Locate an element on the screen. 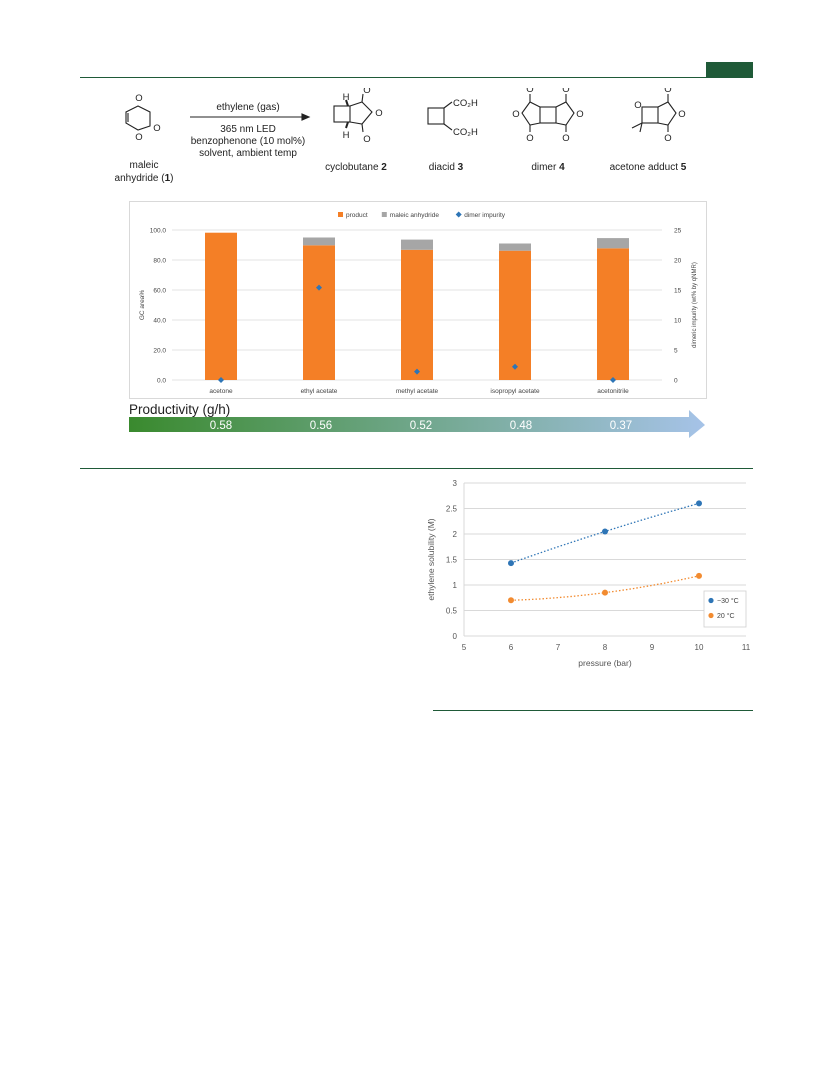  x-tick-label: 10 is located at coordinates (699, 647).